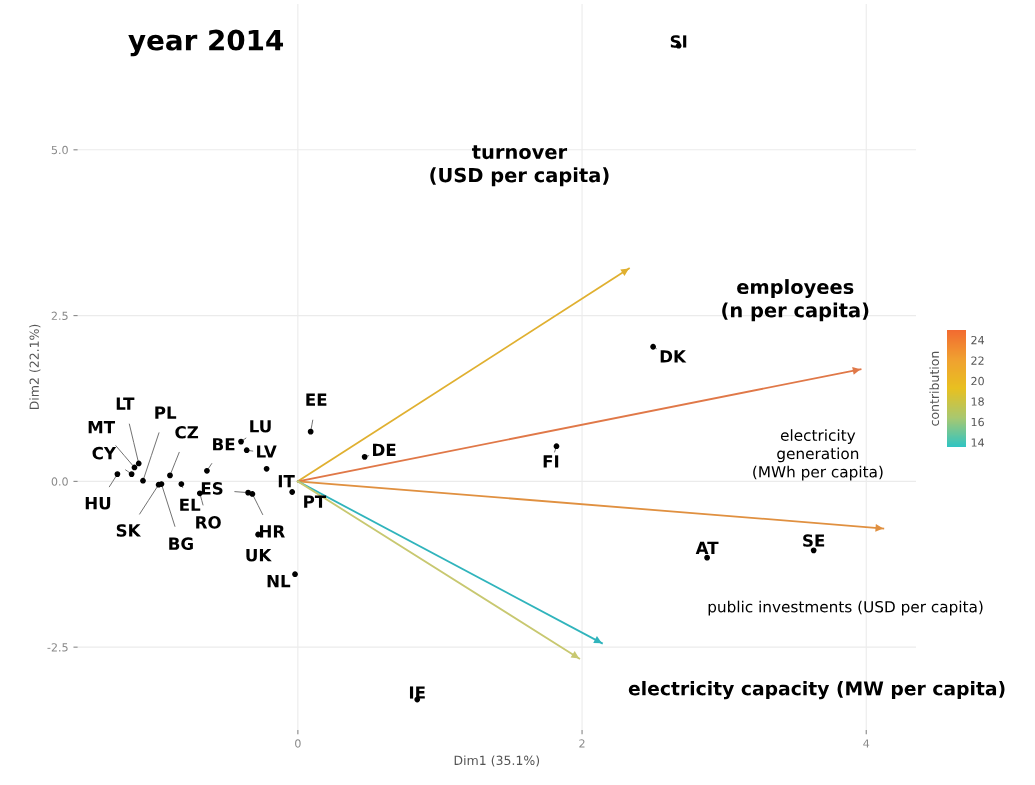 The width and height of the screenshot is (1035, 785). I want to click on color-bar-label: 14, so click(978, 442).